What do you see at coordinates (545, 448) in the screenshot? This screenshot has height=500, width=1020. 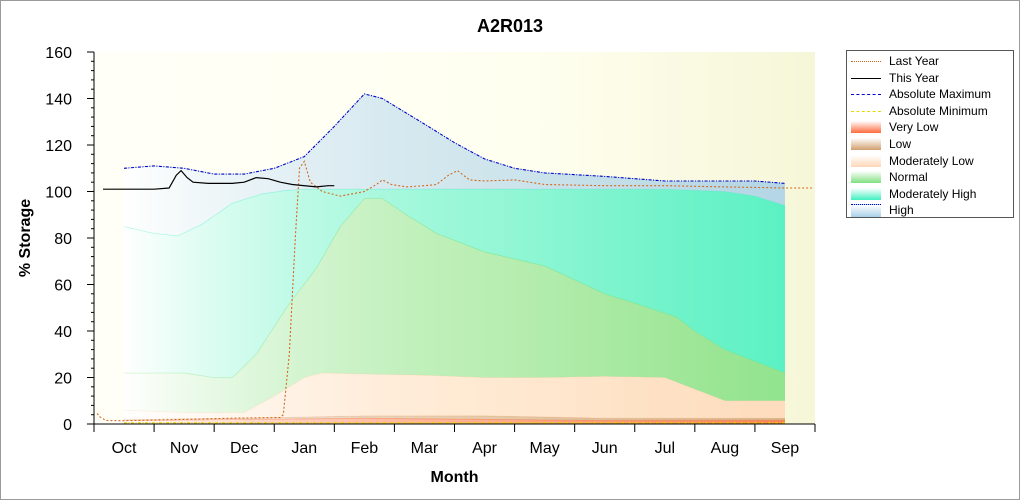 I see `x-tick-label: May` at bounding box center [545, 448].